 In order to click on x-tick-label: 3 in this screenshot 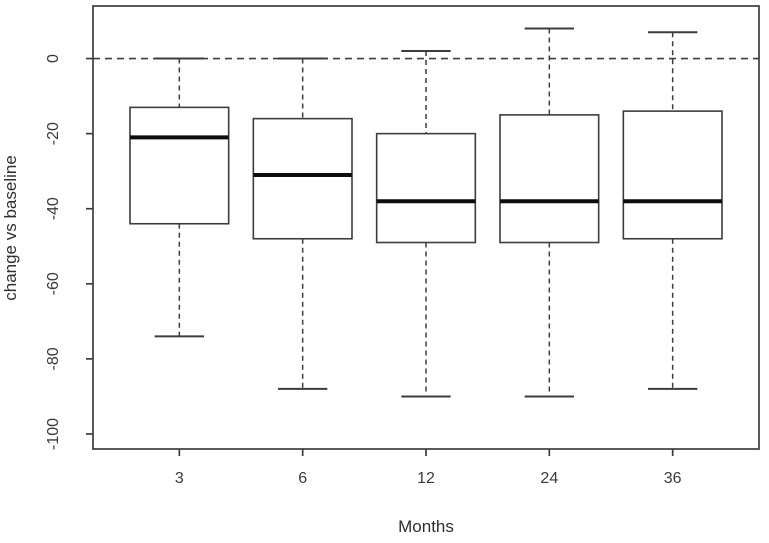, I will do `click(179, 478)`.